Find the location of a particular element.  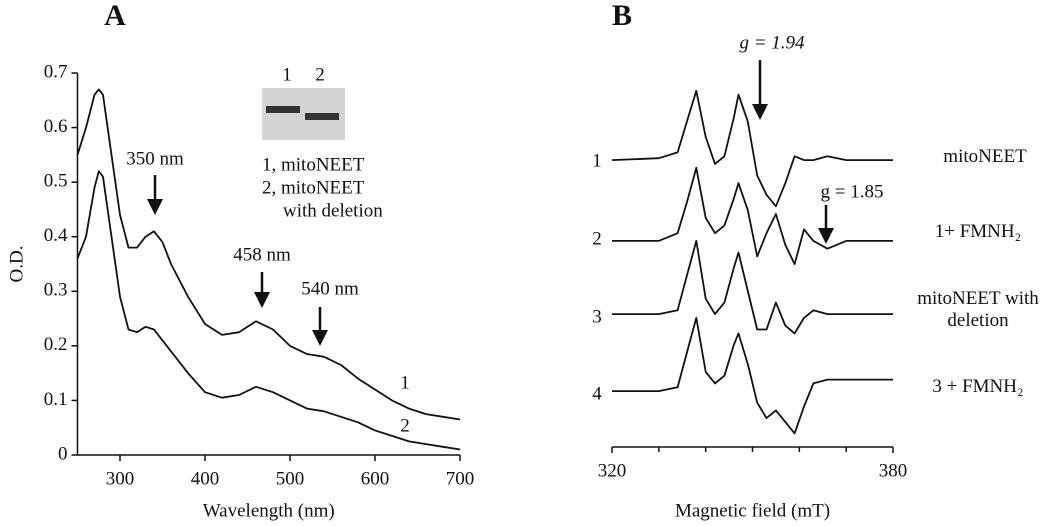

inset-text: with deletion is located at coordinates (333, 210).